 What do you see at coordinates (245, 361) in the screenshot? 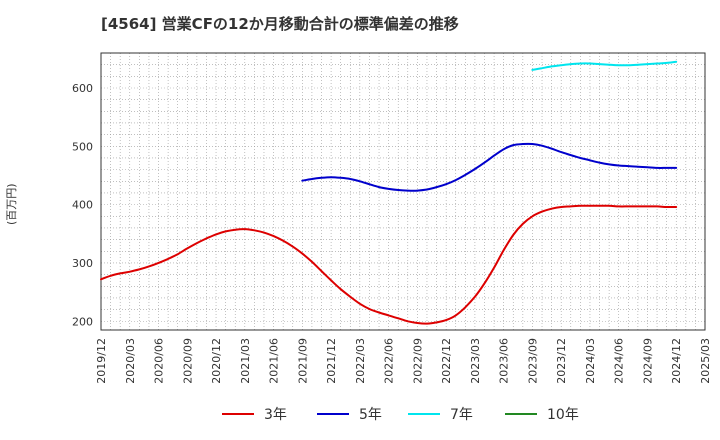
I see `x-tick-label: 2021/03` at bounding box center [245, 361].